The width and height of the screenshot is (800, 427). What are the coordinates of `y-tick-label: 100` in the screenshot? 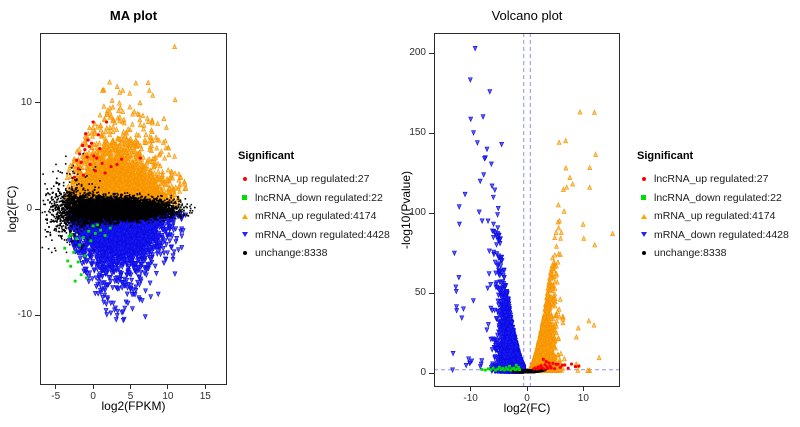 It's located at (417, 212).